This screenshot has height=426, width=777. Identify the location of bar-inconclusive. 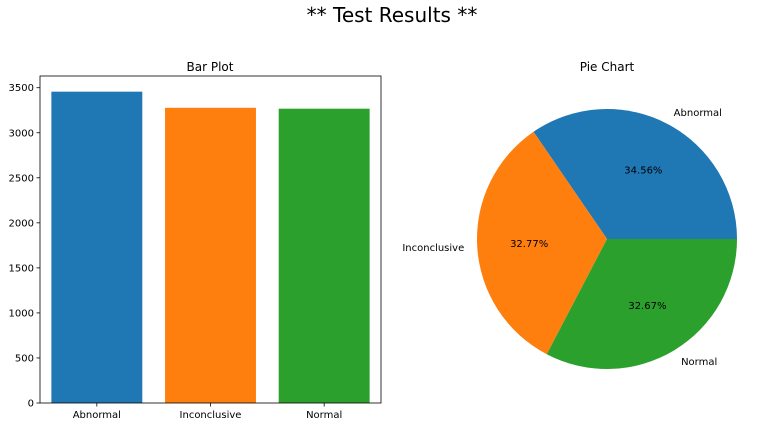
(210, 255).